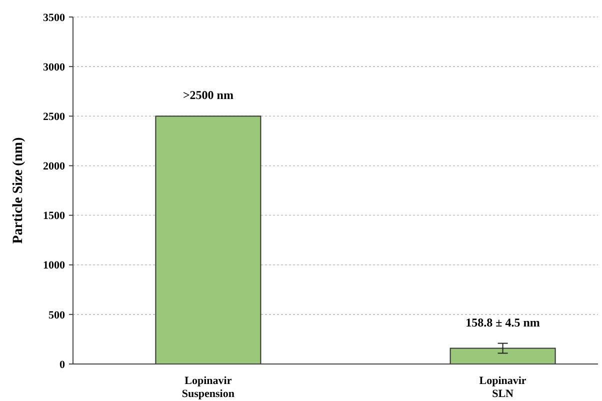 This screenshot has height=401, width=602. I want to click on y-tick-label: 2500, so click(54, 116).